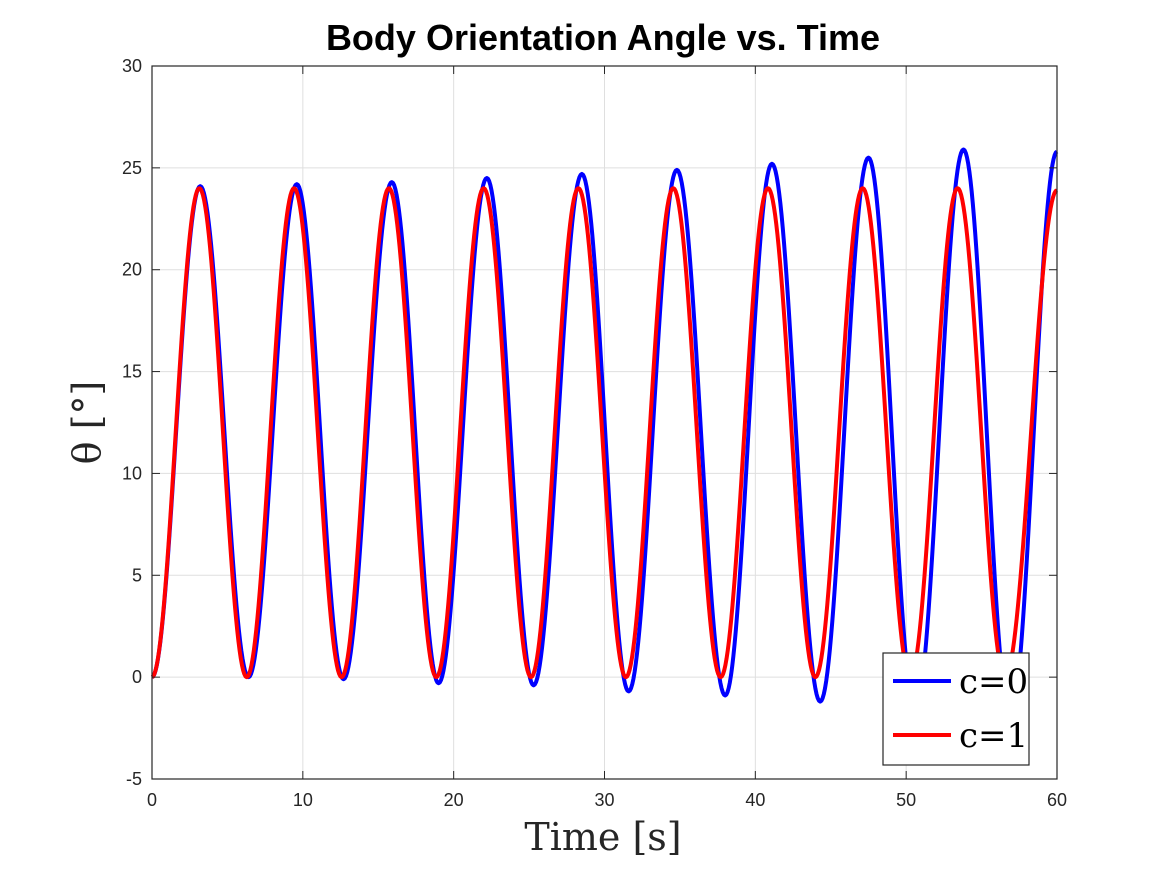 The image size is (1167, 875). I want to click on y-tick-label: 0, so click(137, 677).